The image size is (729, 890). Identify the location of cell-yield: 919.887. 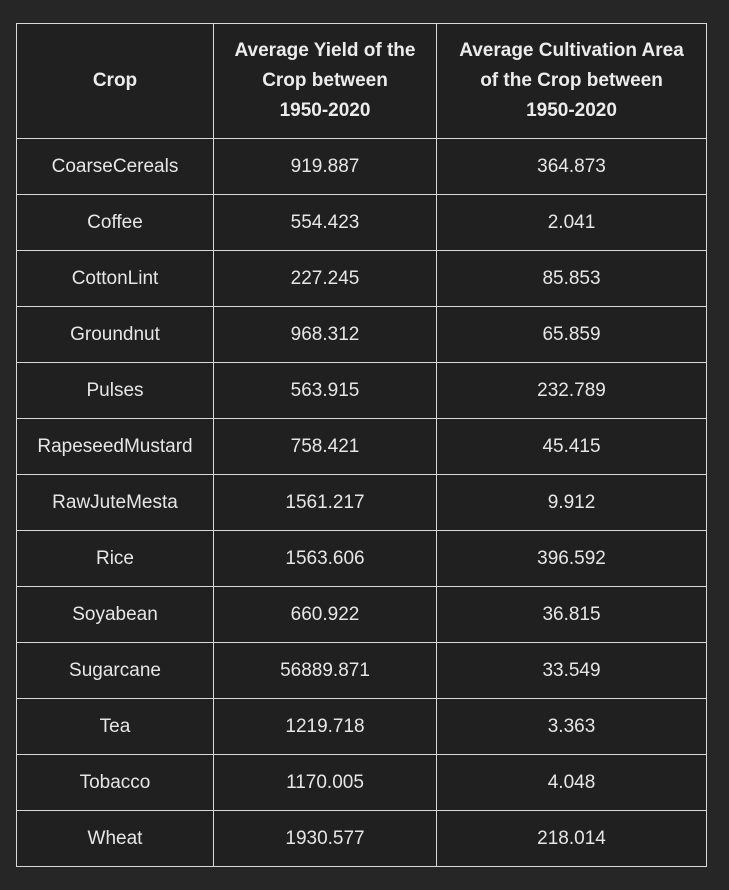
(325, 166).